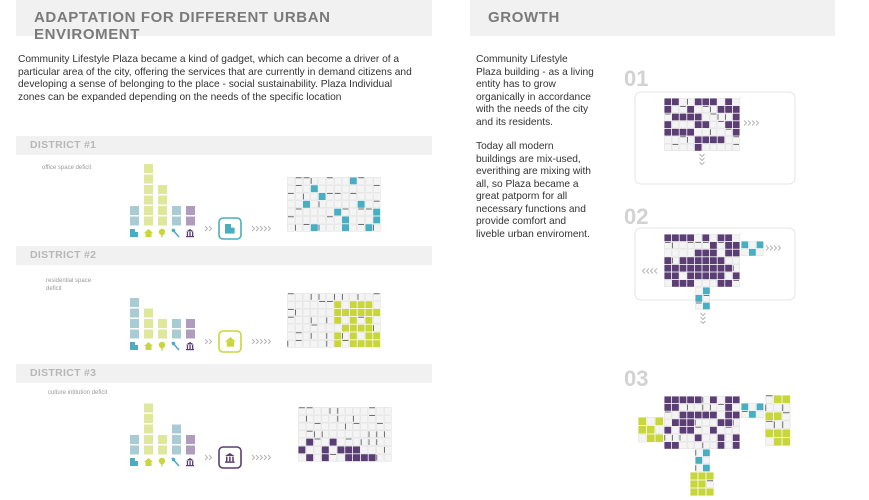  What do you see at coordinates (175, 233) in the screenshot?
I see `tools-icon` at bounding box center [175, 233].